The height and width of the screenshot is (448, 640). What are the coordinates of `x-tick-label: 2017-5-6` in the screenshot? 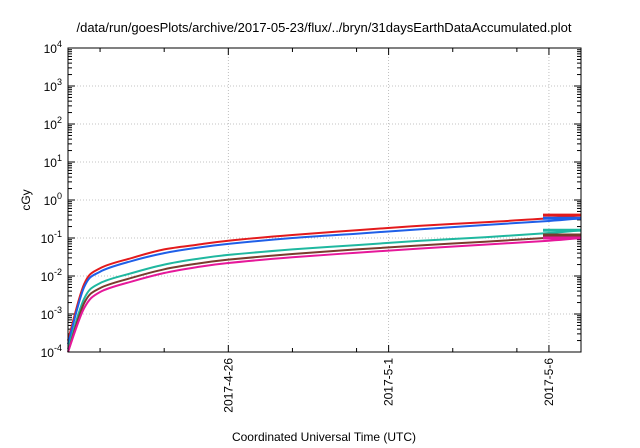 It's located at (549, 382).